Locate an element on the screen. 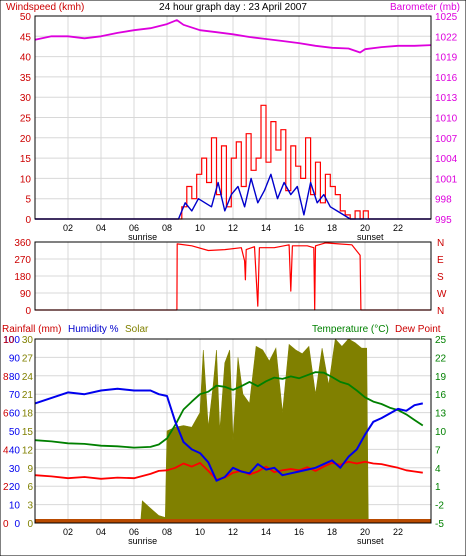 This screenshot has width=466, height=556. temperature-tick: 1 is located at coordinates (438, 487).